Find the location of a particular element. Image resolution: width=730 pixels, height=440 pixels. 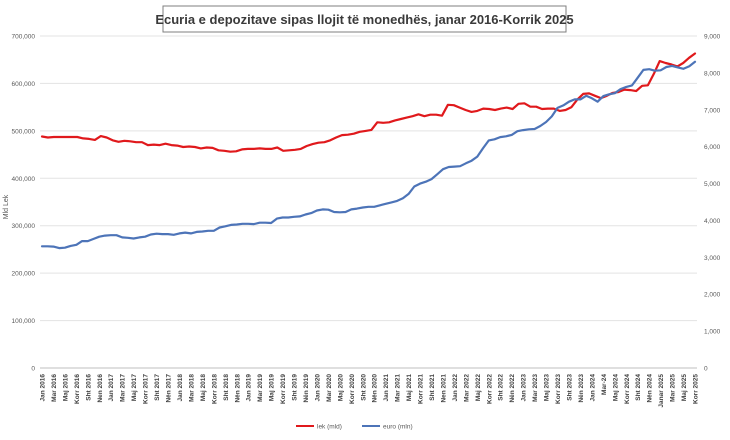

x-tick-label: Maj 2022 is located at coordinates (478, 387).